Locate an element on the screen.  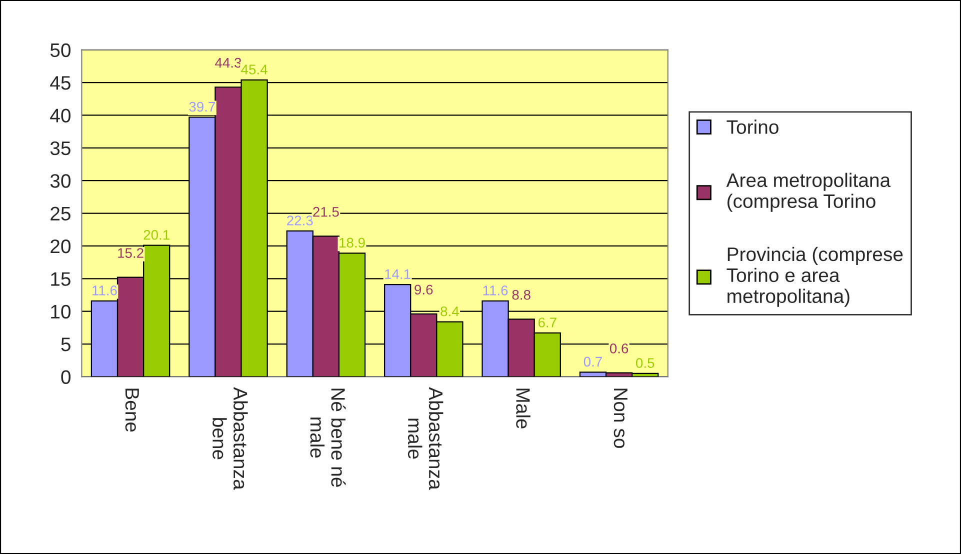
y-tick-label: 30 is located at coordinates (60, 181).